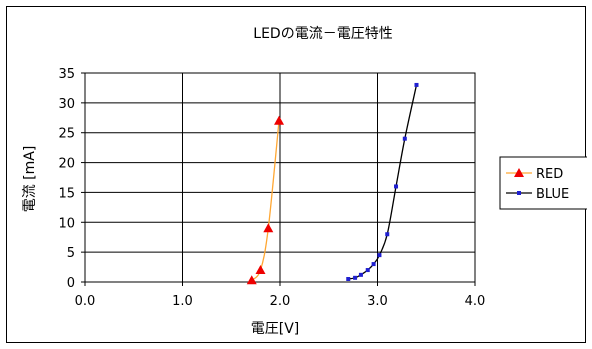  Describe the element at coordinates (182, 301) in the screenshot. I see `x-tick-label: 1.0` at that location.